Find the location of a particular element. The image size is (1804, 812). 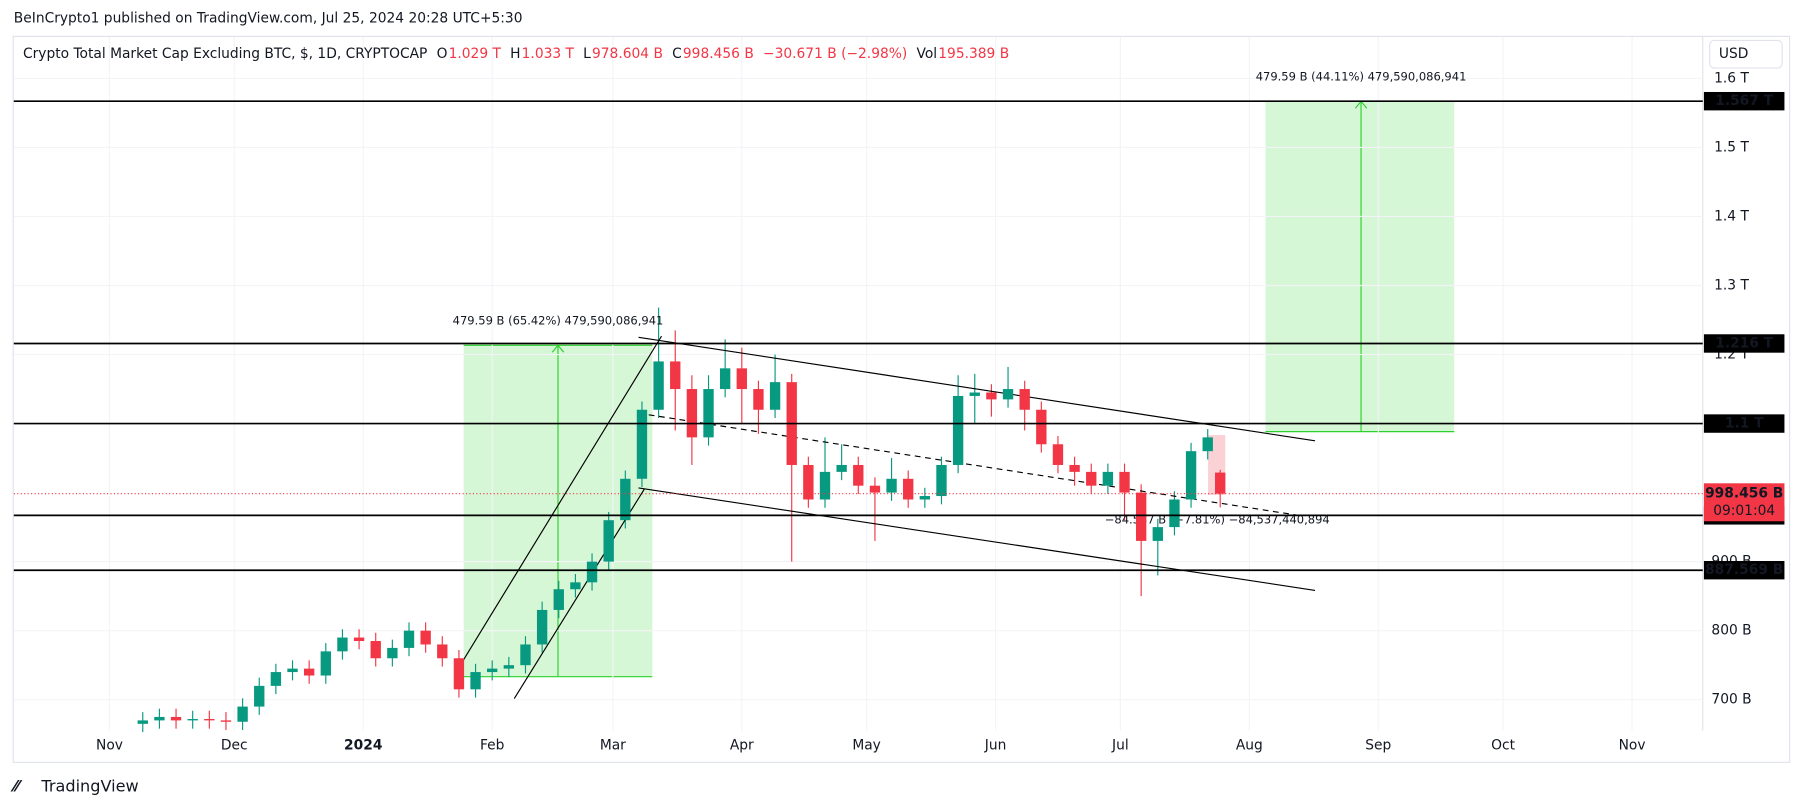

last-price-bg is located at coordinates (1744, 502).